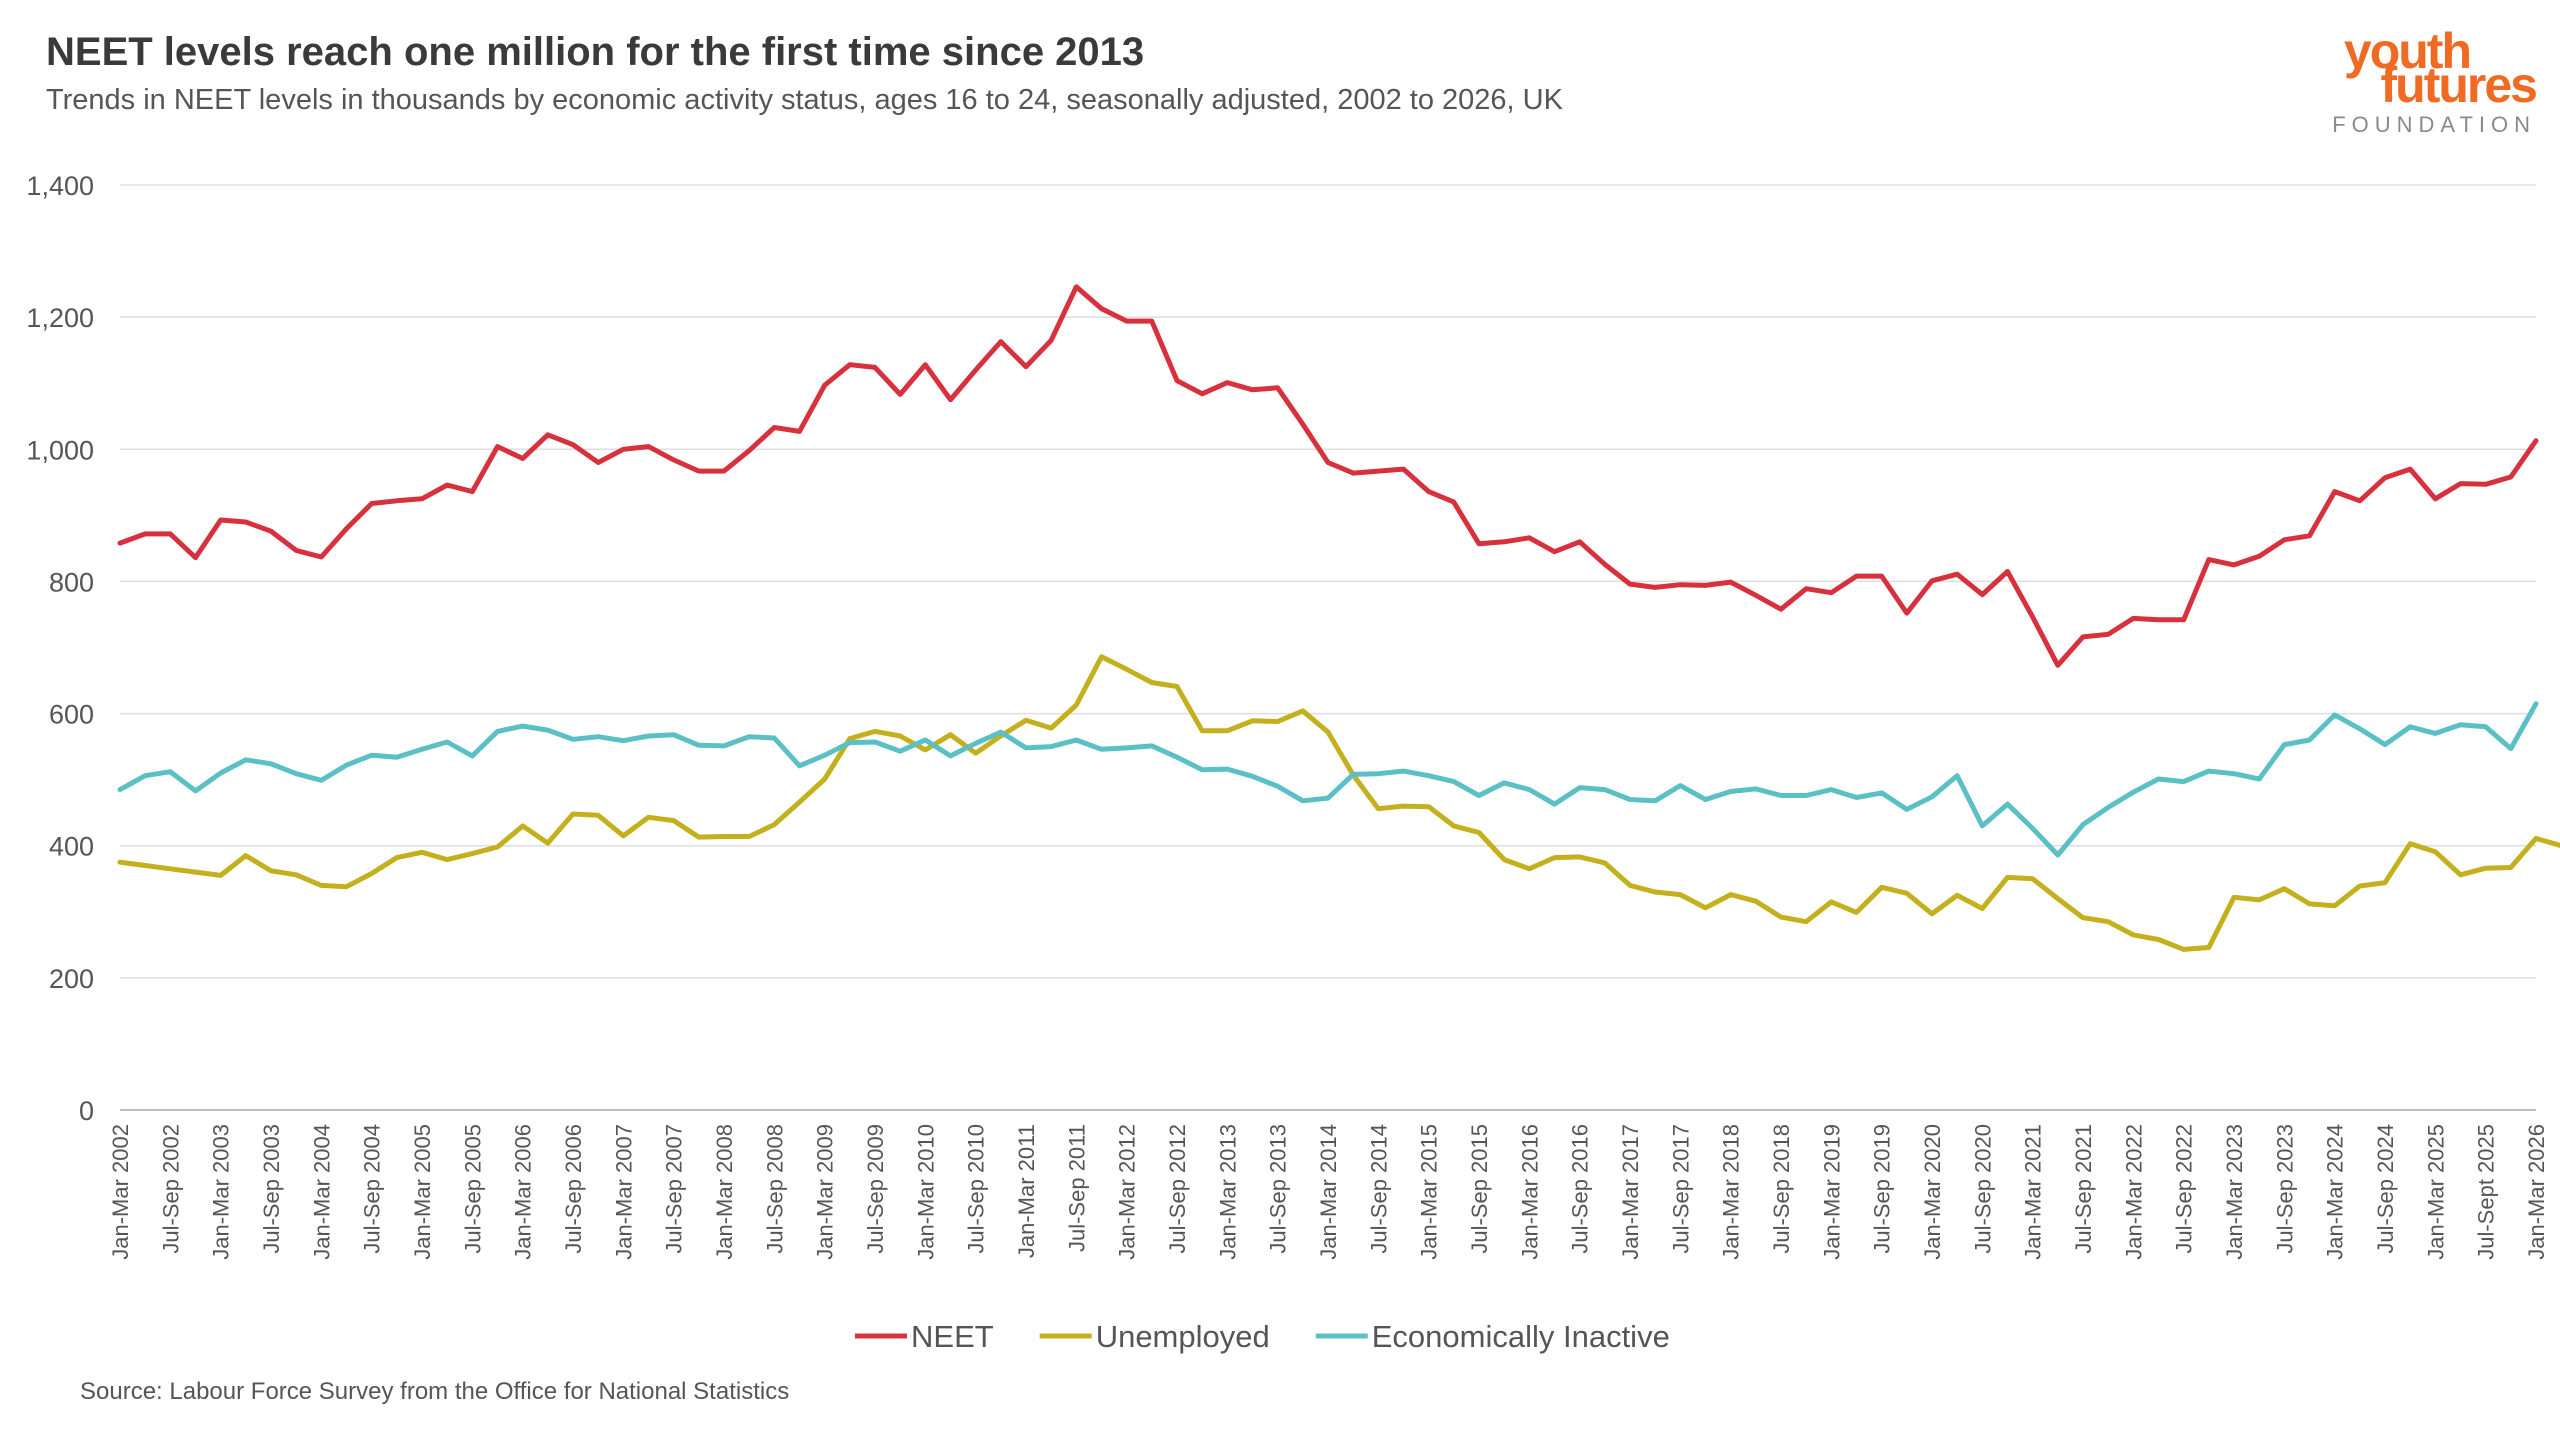  I want to click on x-tick-label: Jan-Mar 2017, so click(1630, 1192).